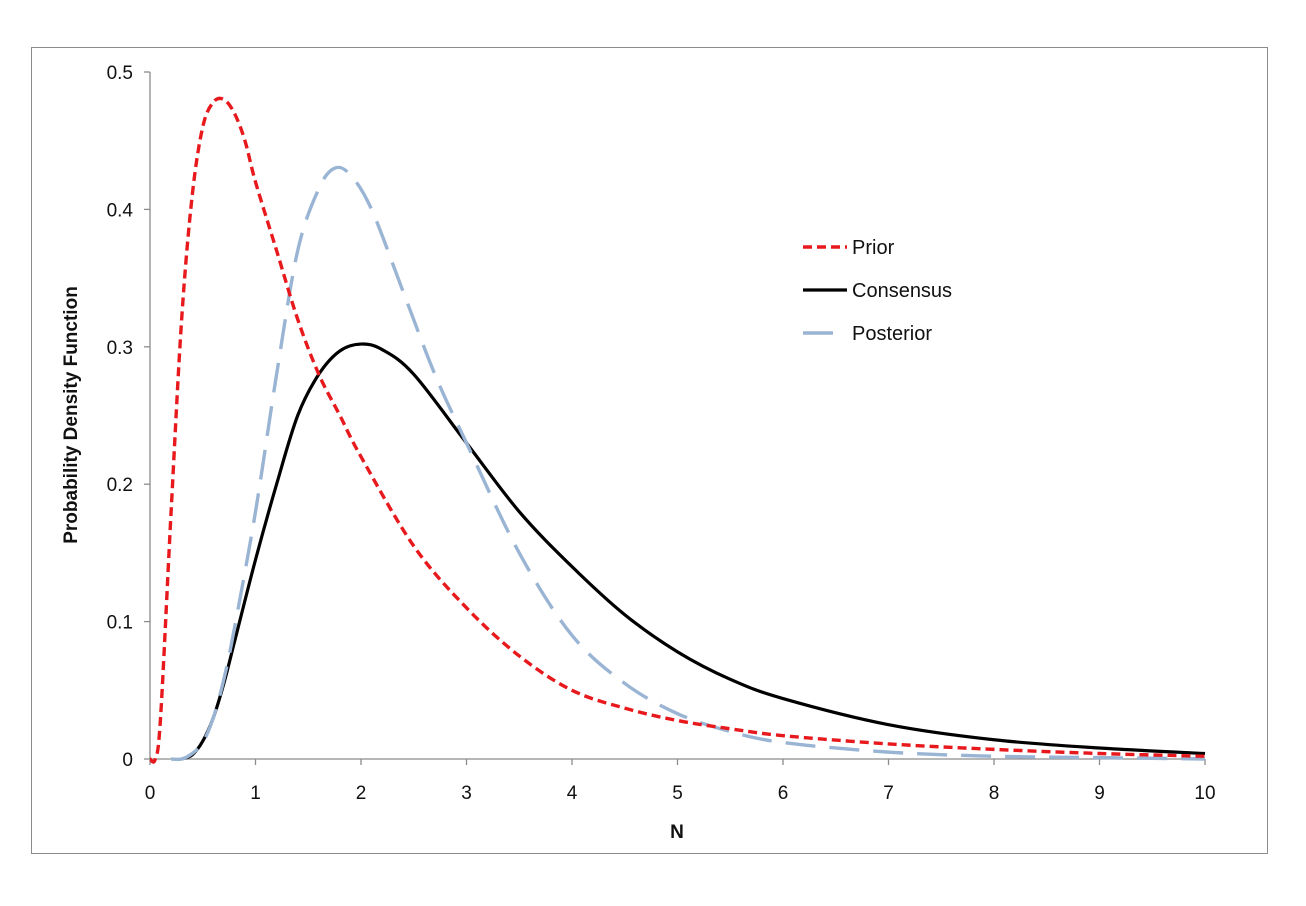  What do you see at coordinates (255, 793) in the screenshot?
I see `x-tick-label: 1` at bounding box center [255, 793].